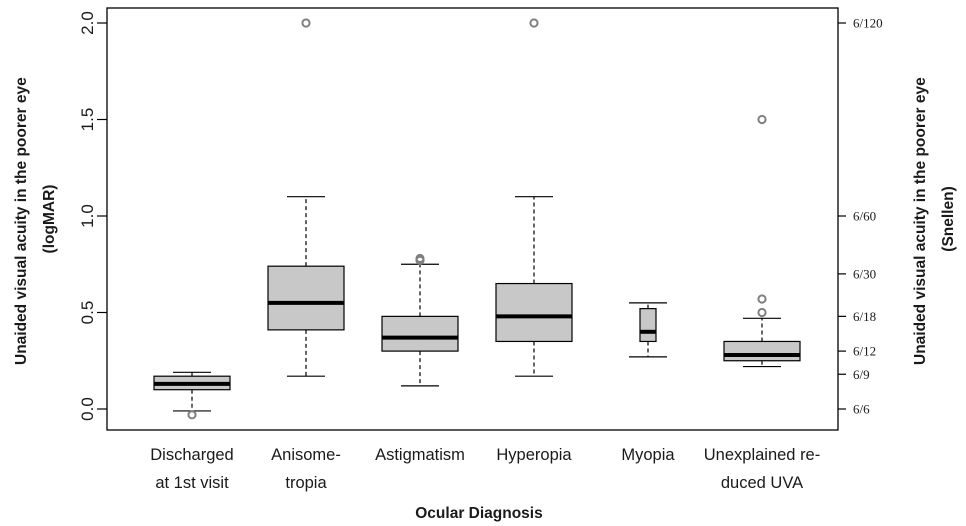  I want to click on right-tick-label: 6/30, so click(864, 273).